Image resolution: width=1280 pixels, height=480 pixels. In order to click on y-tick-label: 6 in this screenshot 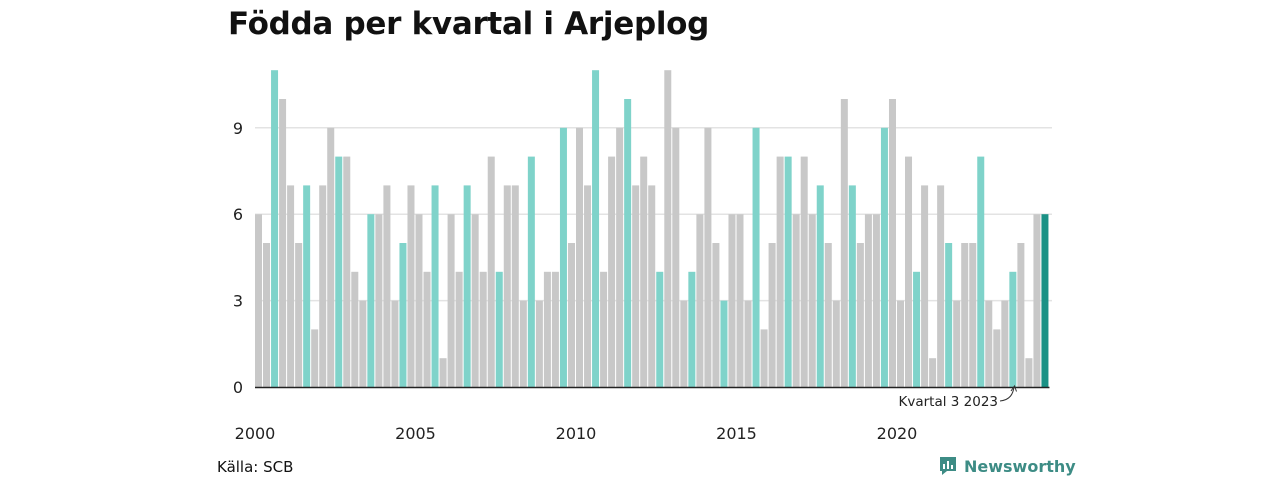, I will do `click(238, 214)`.